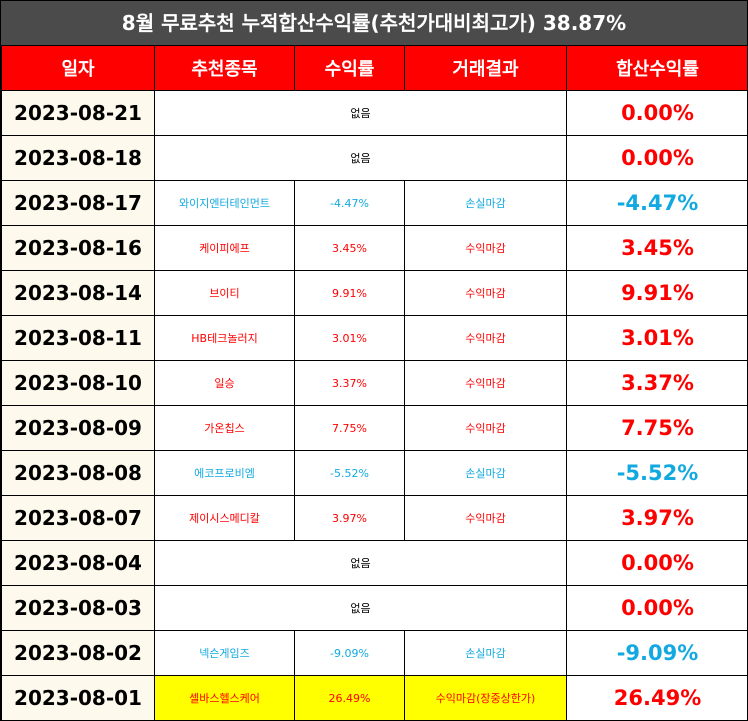 The image size is (748, 721). What do you see at coordinates (78, 518) in the screenshot?
I see `row-date: 2023-08-07` at bounding box center [78, 518].